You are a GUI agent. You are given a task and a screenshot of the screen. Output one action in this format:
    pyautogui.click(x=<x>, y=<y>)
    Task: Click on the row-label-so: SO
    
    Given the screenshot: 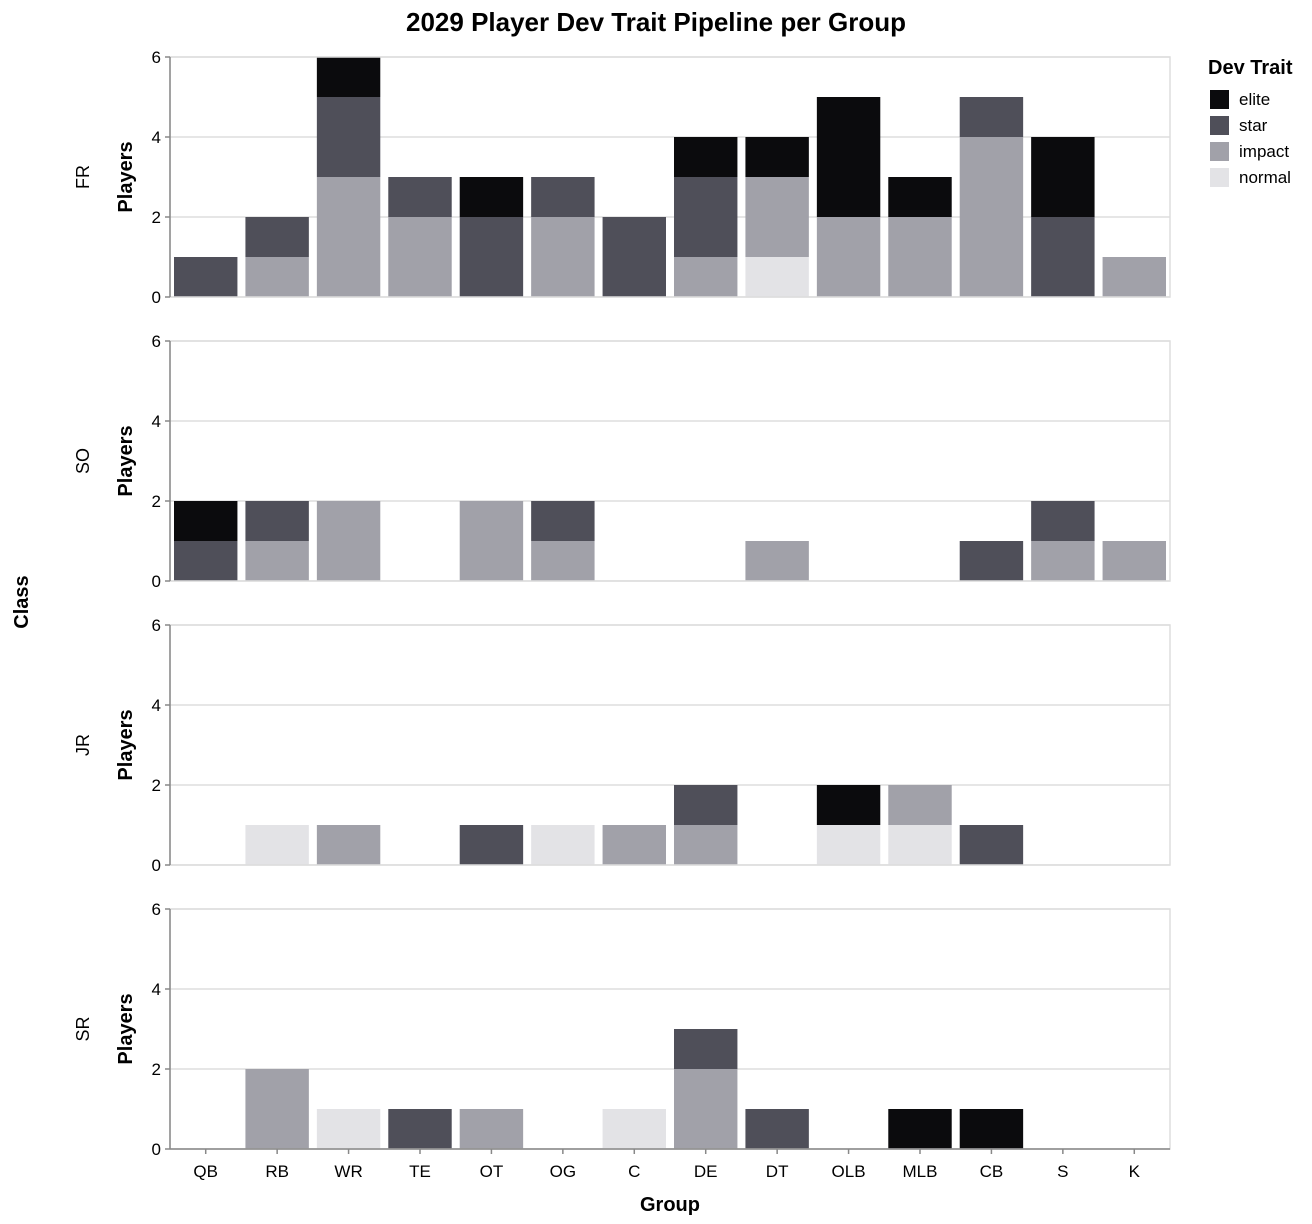 What is the action you would take?
    pyautogui.click(x=83, y=461)
    